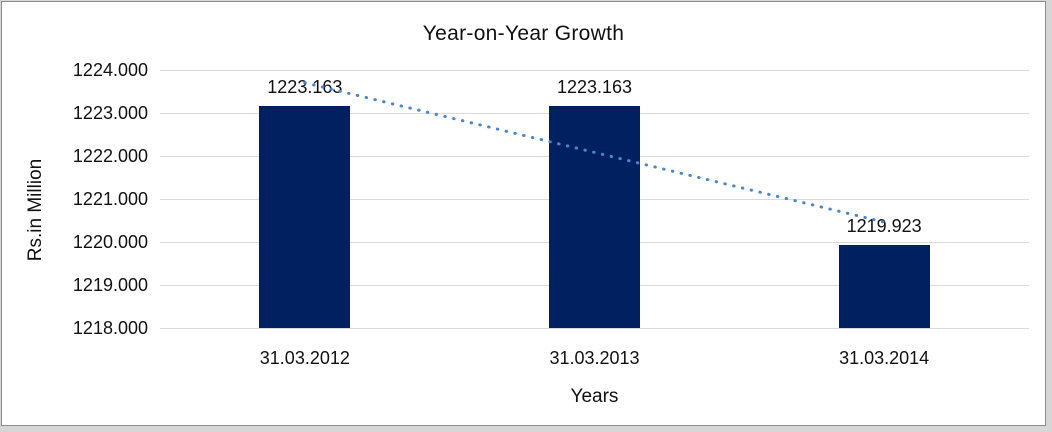 The width and height of the screenshot is (1052, 432). What do you see at coordinates (110, 70) in the screenshot?
I see `y-tick-label: 1224.000` at bounding box center [110, 70].